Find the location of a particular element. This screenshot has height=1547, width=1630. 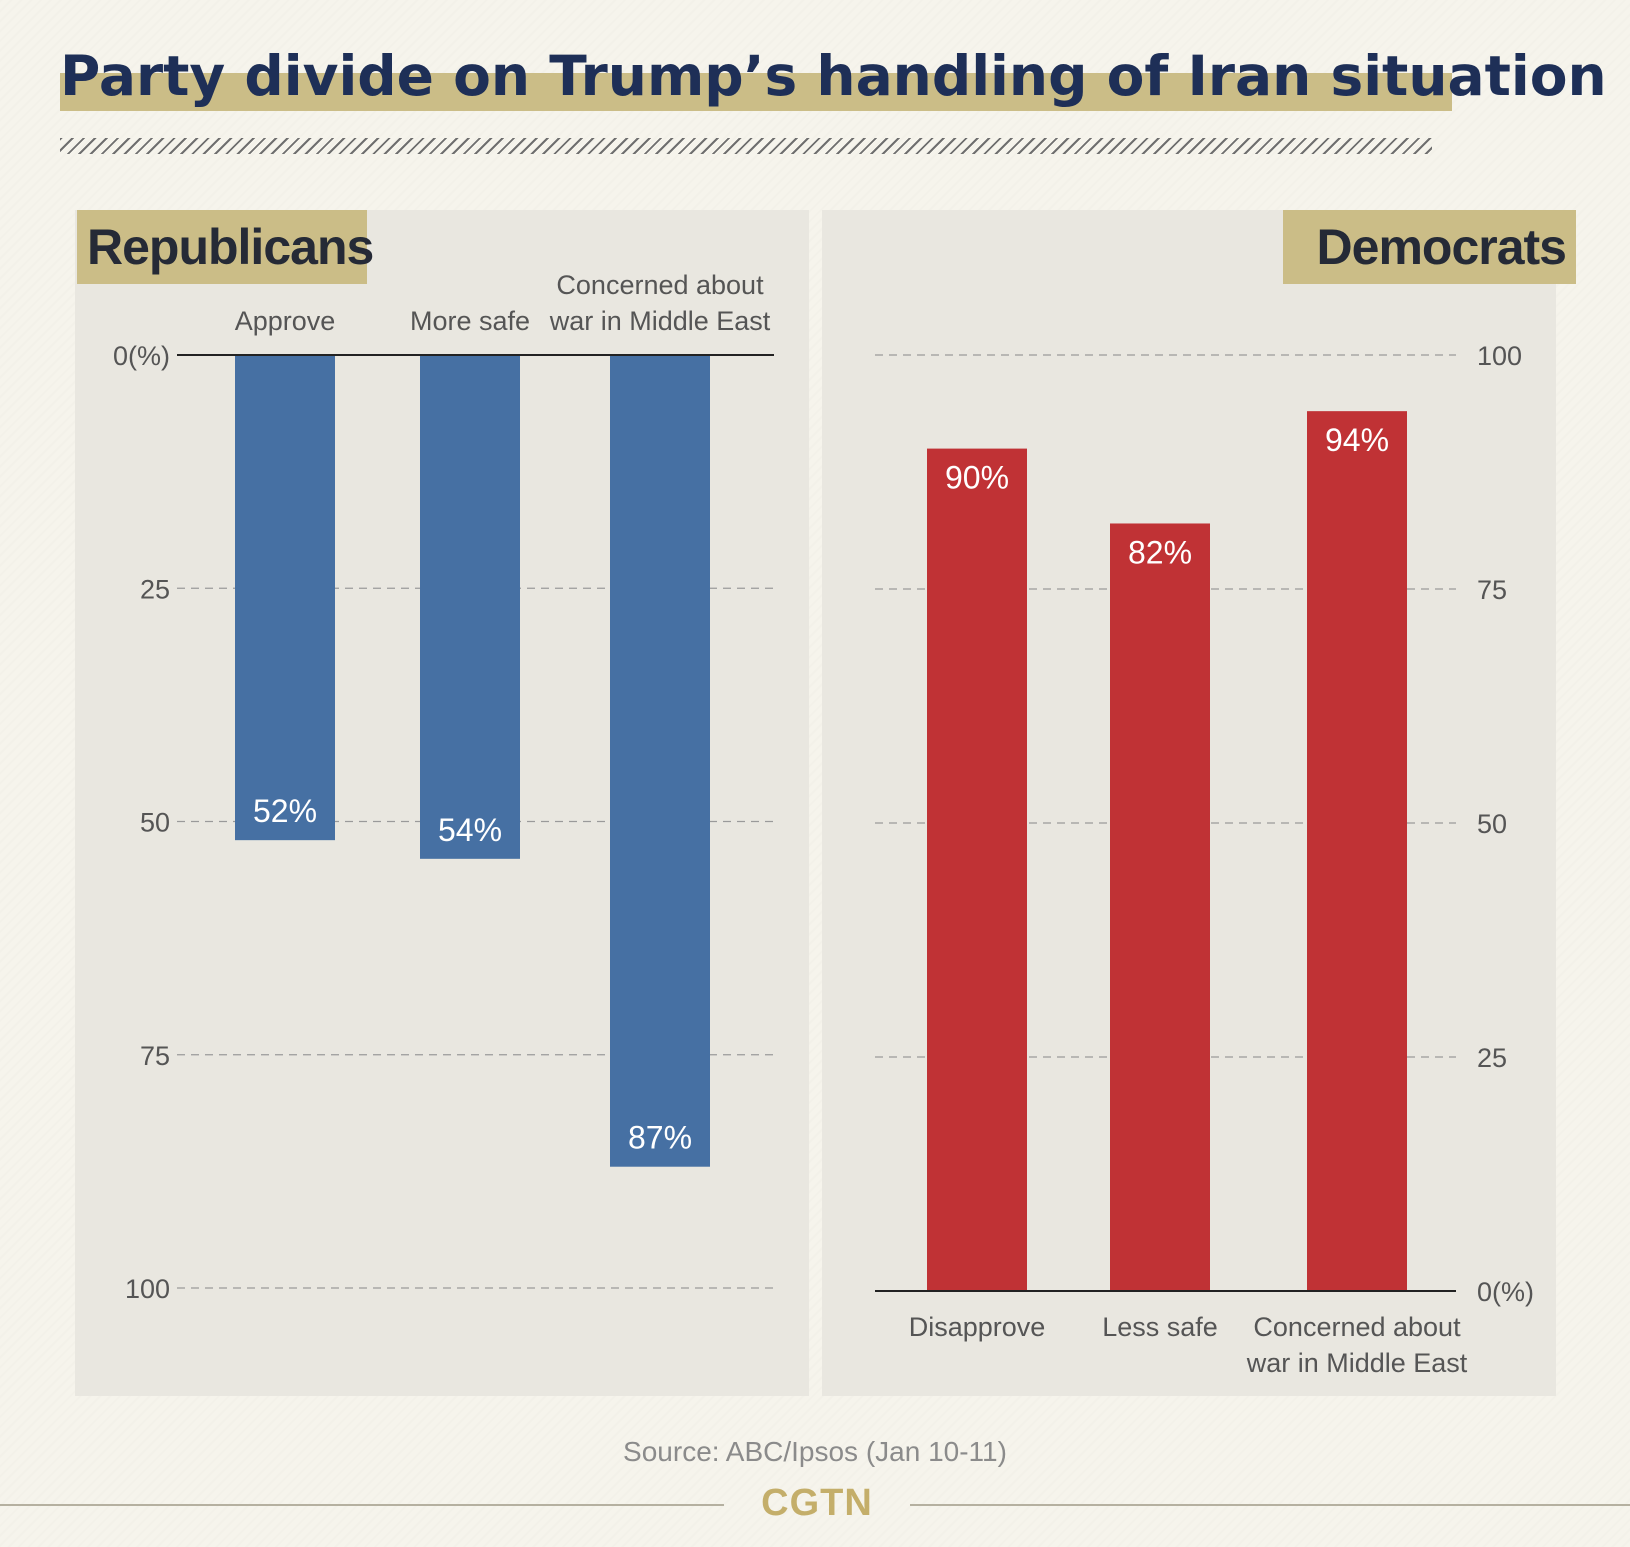

right-y-tick-label: 50 is located at coordinates (1492, 824).